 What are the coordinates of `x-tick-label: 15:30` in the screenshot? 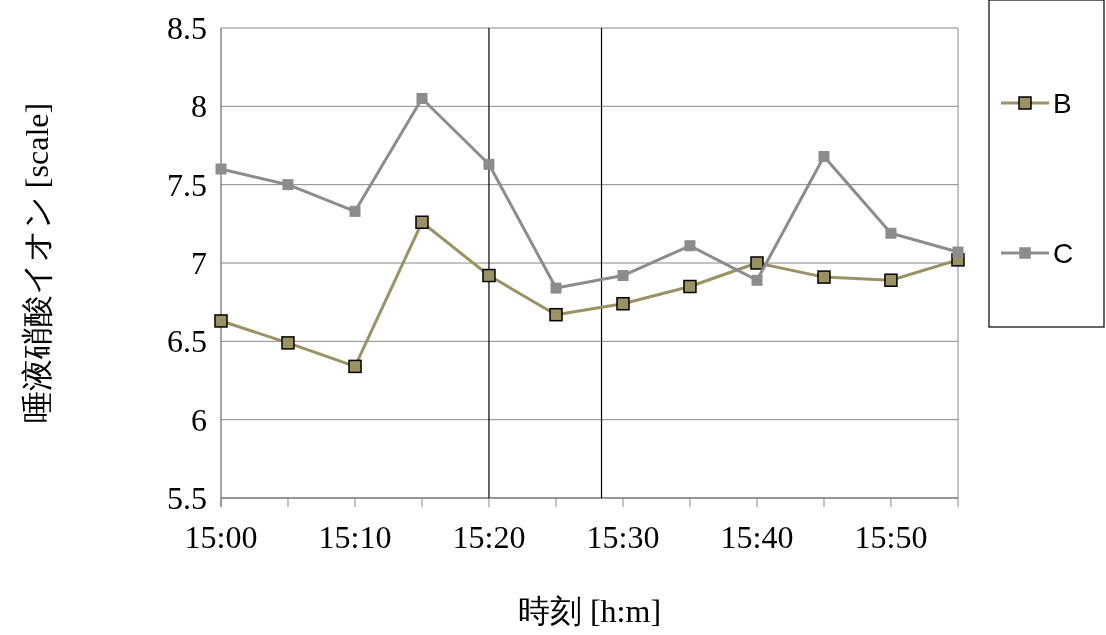 It's located at (623, 537).